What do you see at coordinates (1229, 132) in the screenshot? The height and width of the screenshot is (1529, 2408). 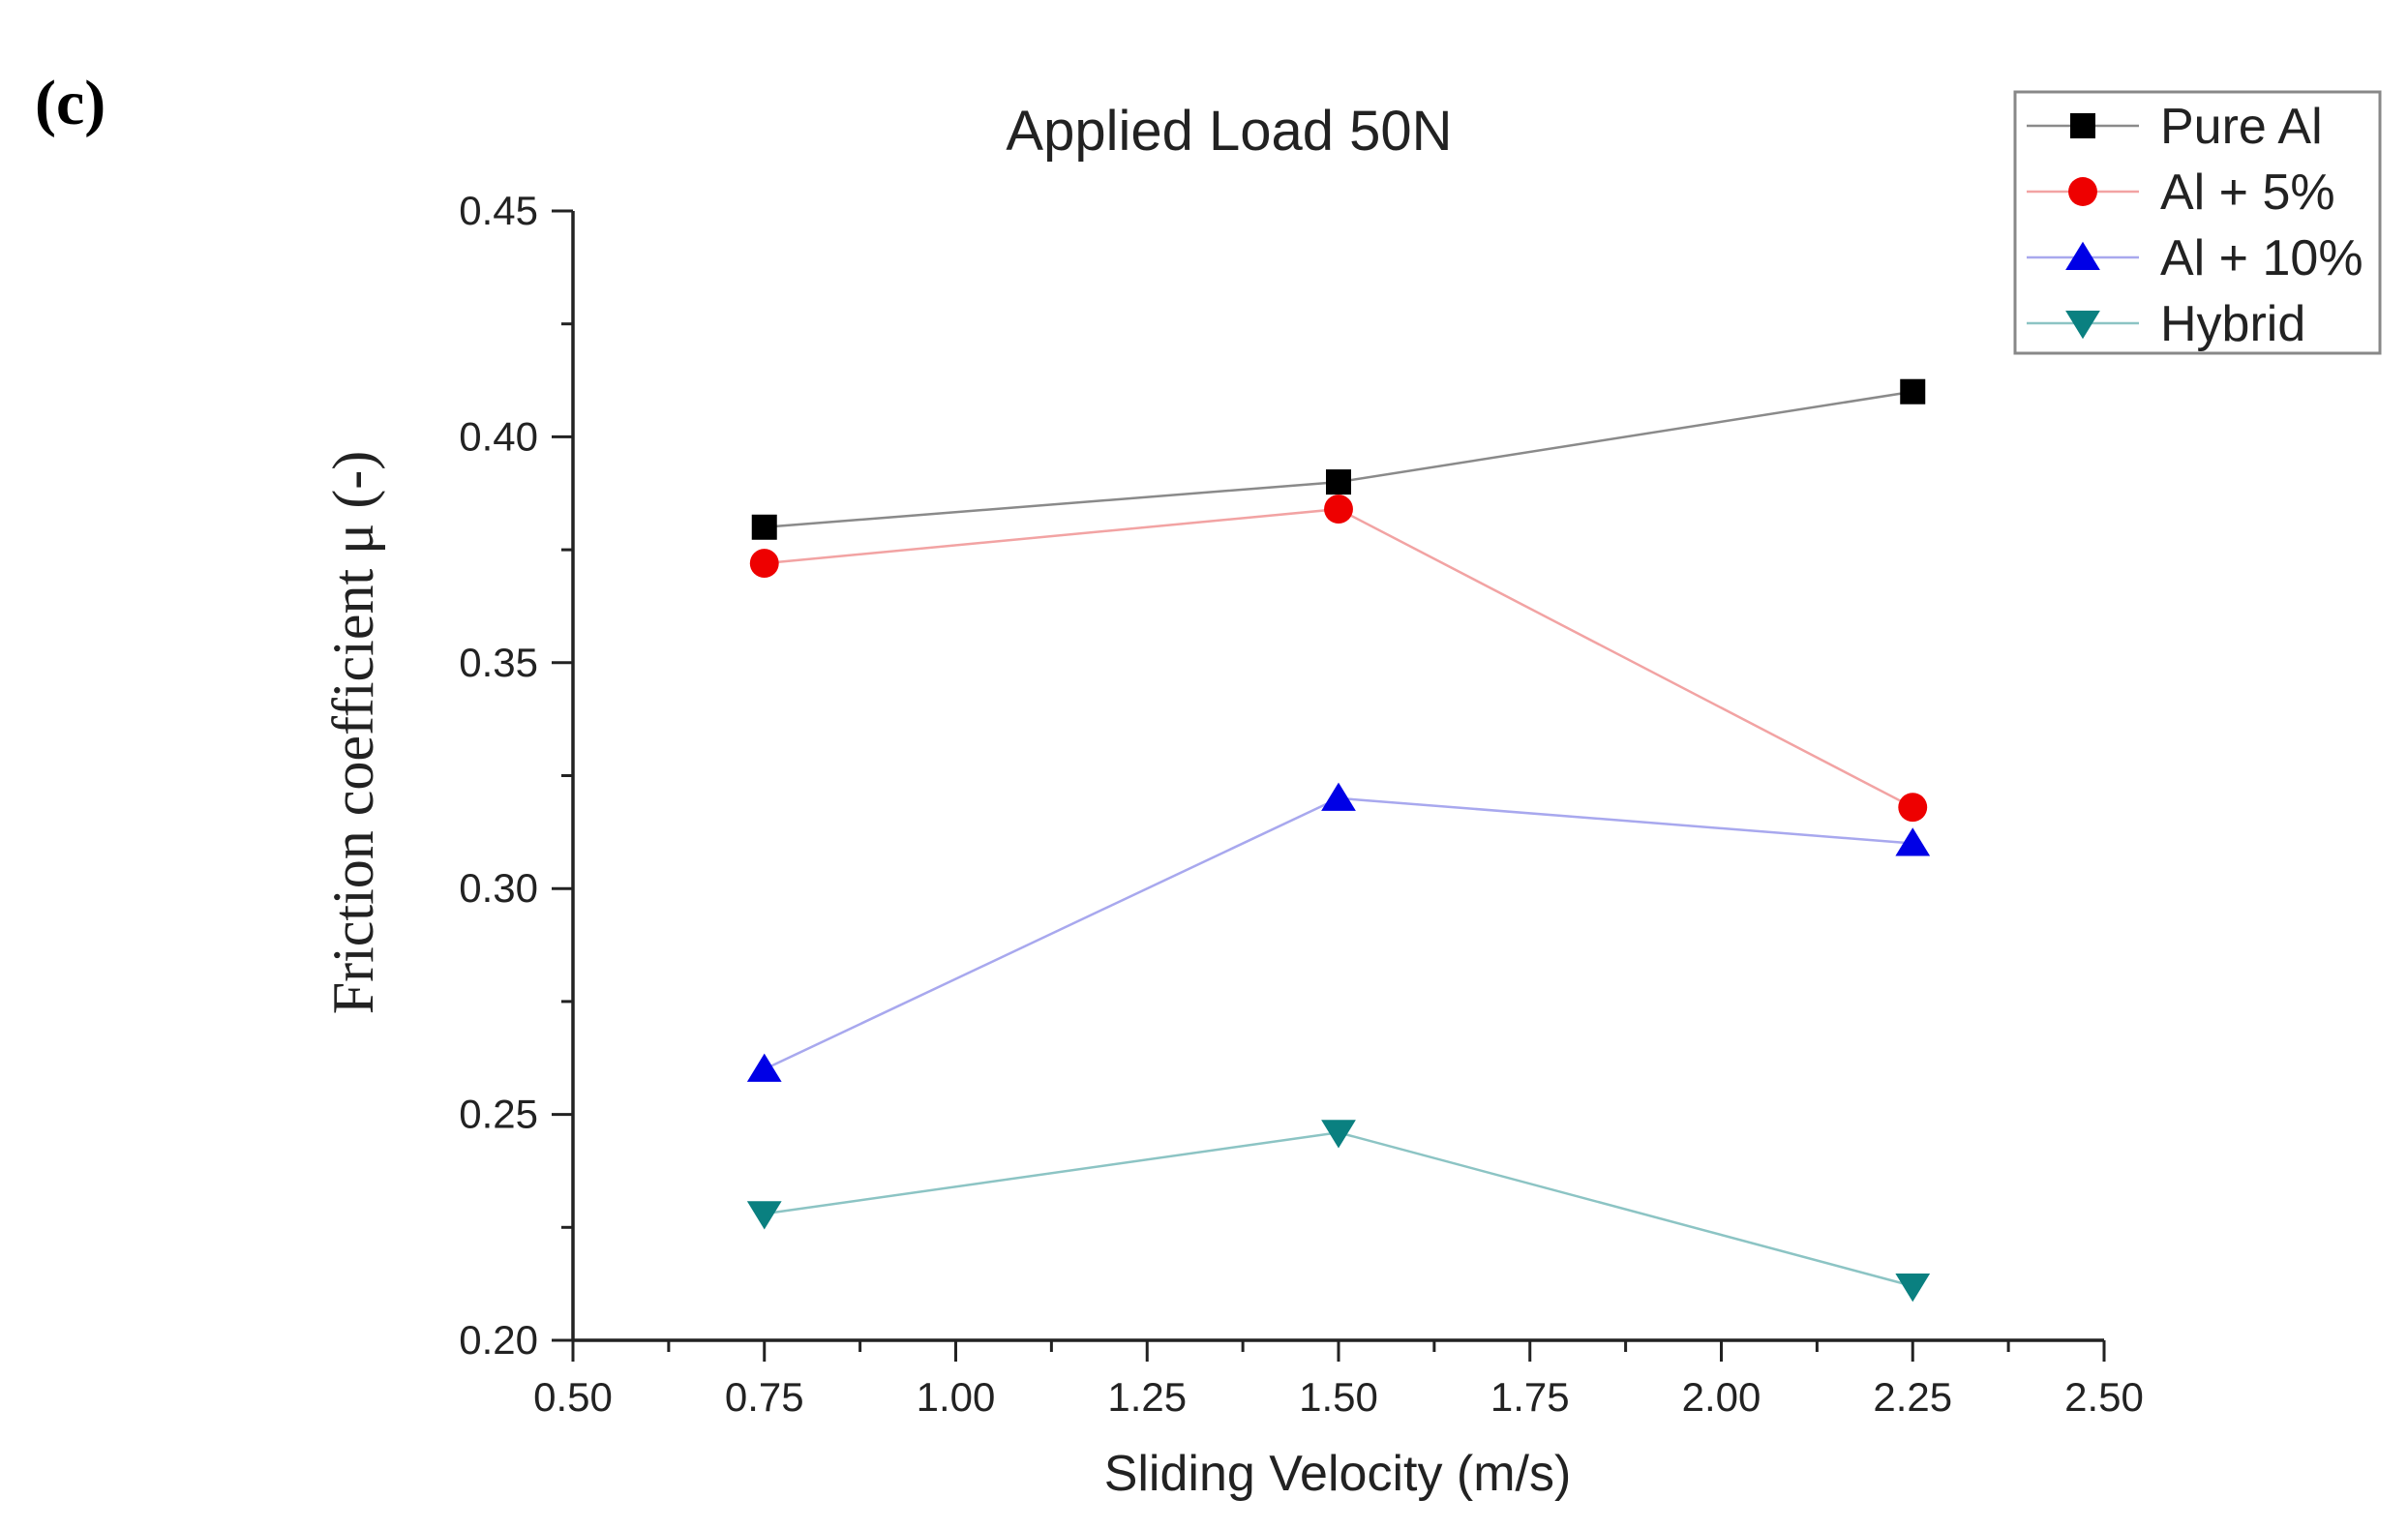 I see `chart-title: Applied Load 50N` at bounding box center [1229, 132].